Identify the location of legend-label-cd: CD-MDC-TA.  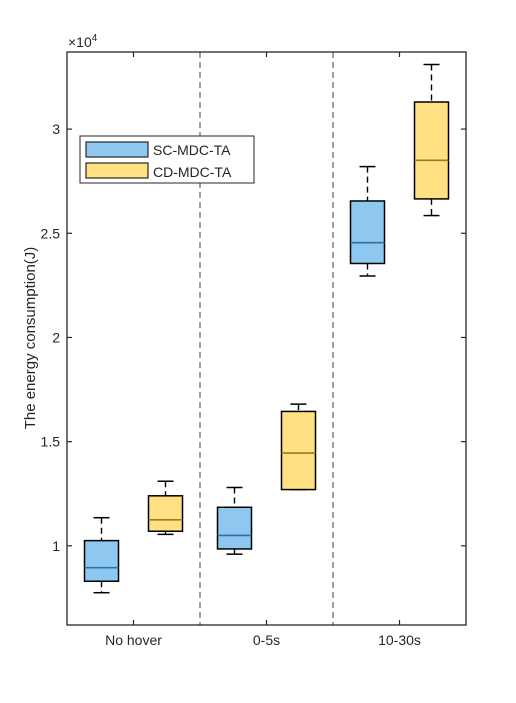
(192, 172).